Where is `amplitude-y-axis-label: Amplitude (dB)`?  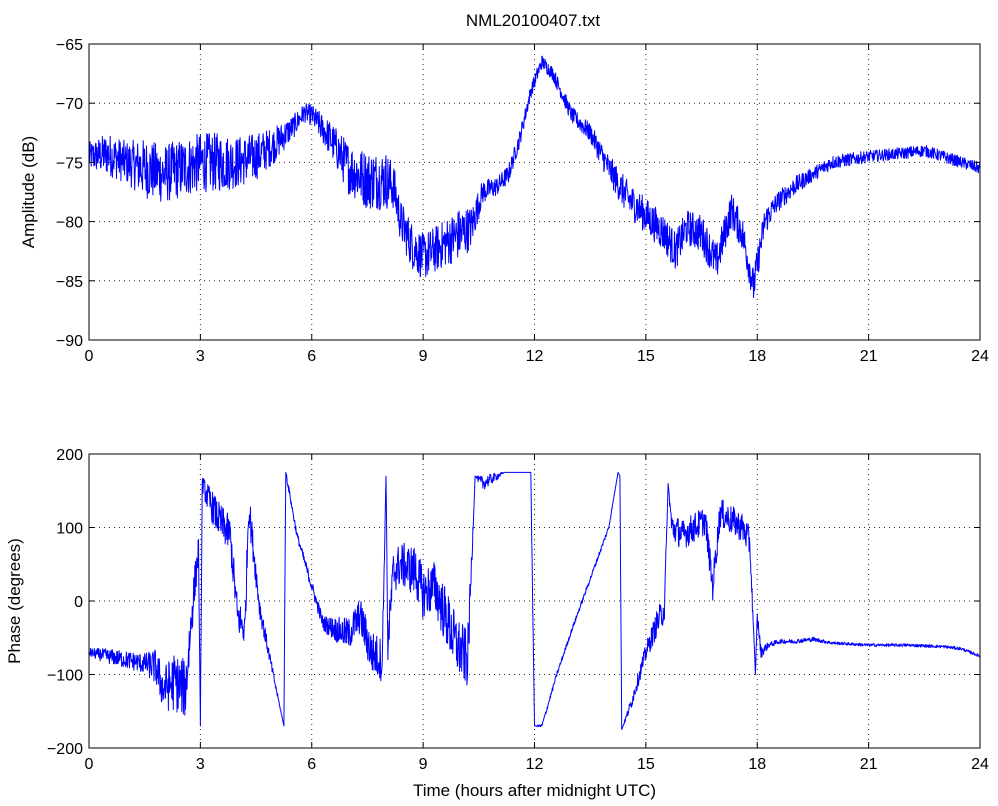
amplitude-y-axis-label: Amplitude (dB) is located at coordinates (28, 192).